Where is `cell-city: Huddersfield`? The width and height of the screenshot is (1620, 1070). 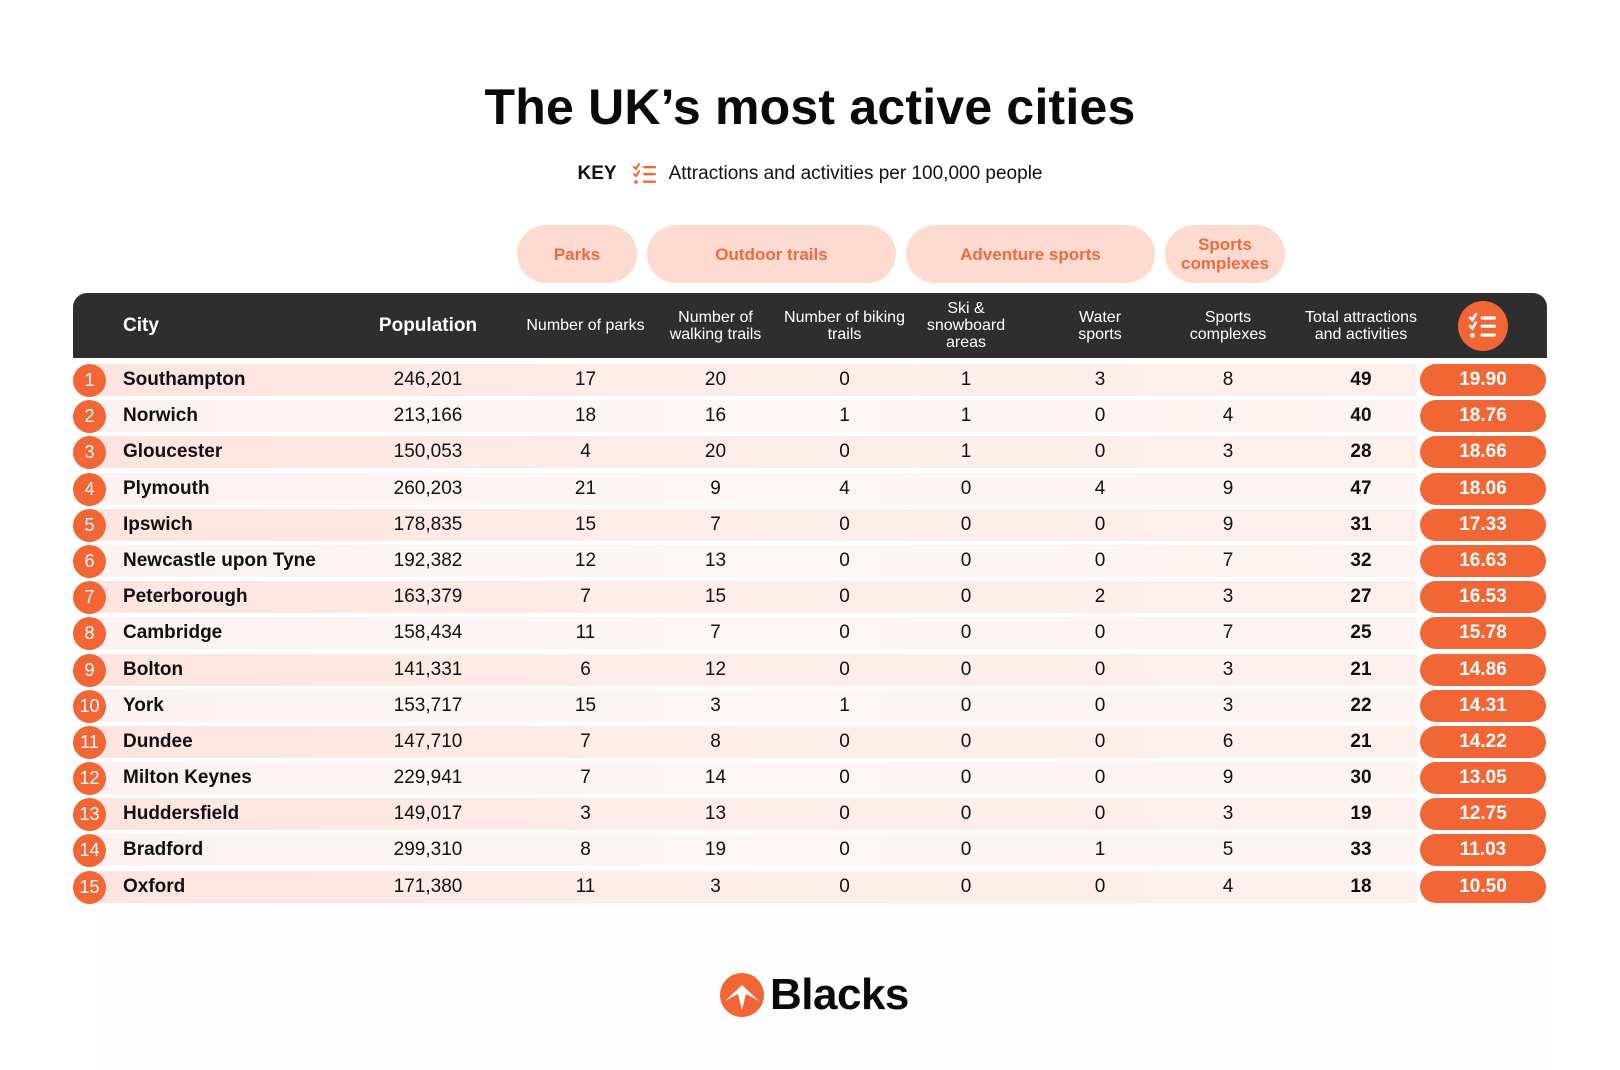 cell-city: Huddersfield is located at coordinates (181, 814).